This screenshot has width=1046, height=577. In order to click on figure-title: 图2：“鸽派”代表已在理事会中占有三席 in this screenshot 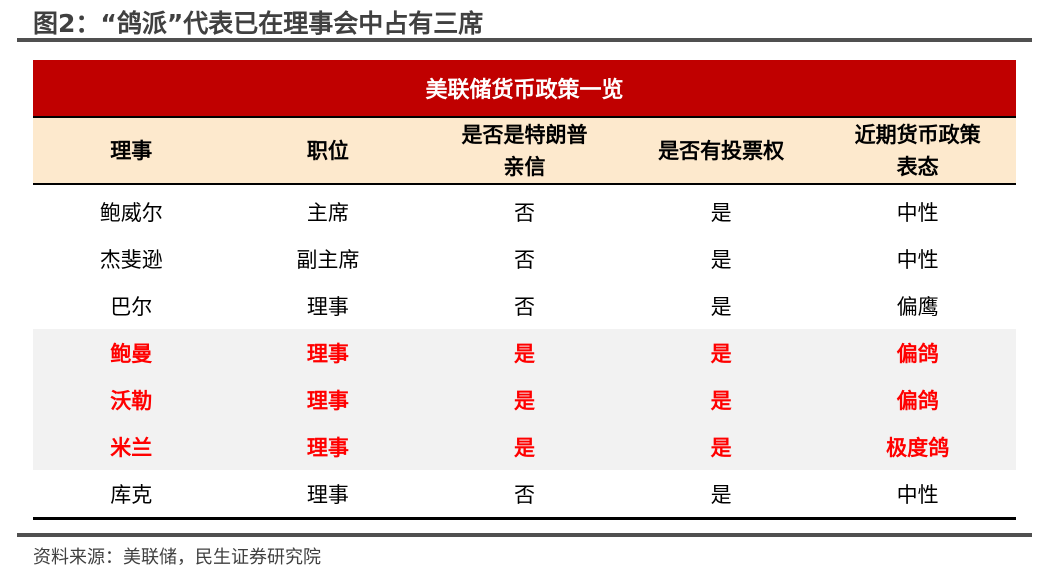, I will do `click(258, 23)`.